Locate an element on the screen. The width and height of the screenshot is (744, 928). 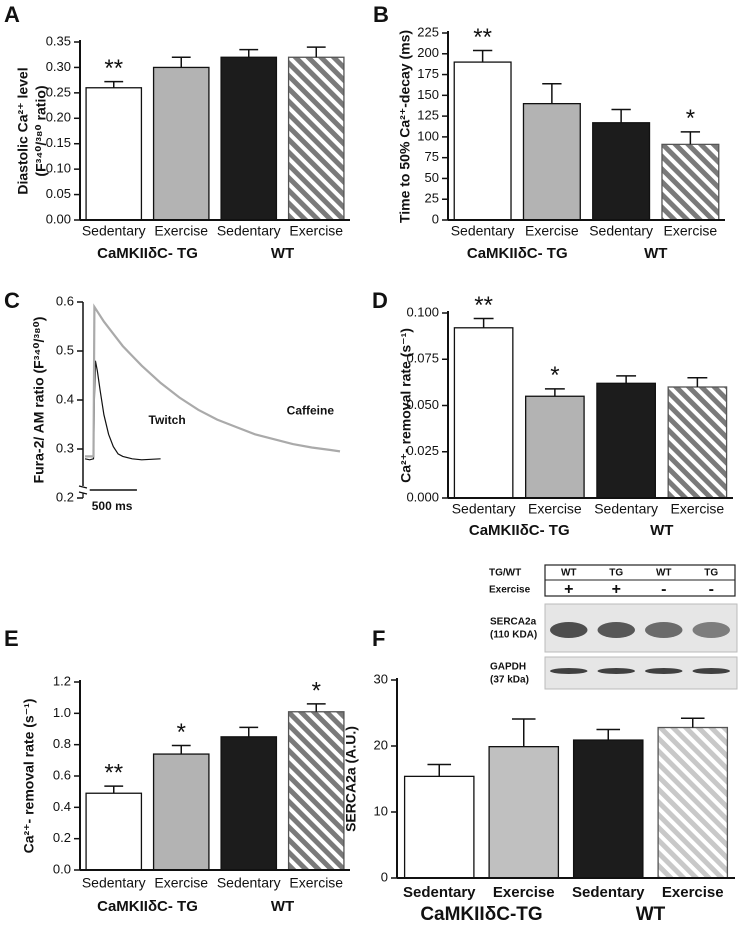
y-tick-label: 0.000 is located at coordinates (422, 496).